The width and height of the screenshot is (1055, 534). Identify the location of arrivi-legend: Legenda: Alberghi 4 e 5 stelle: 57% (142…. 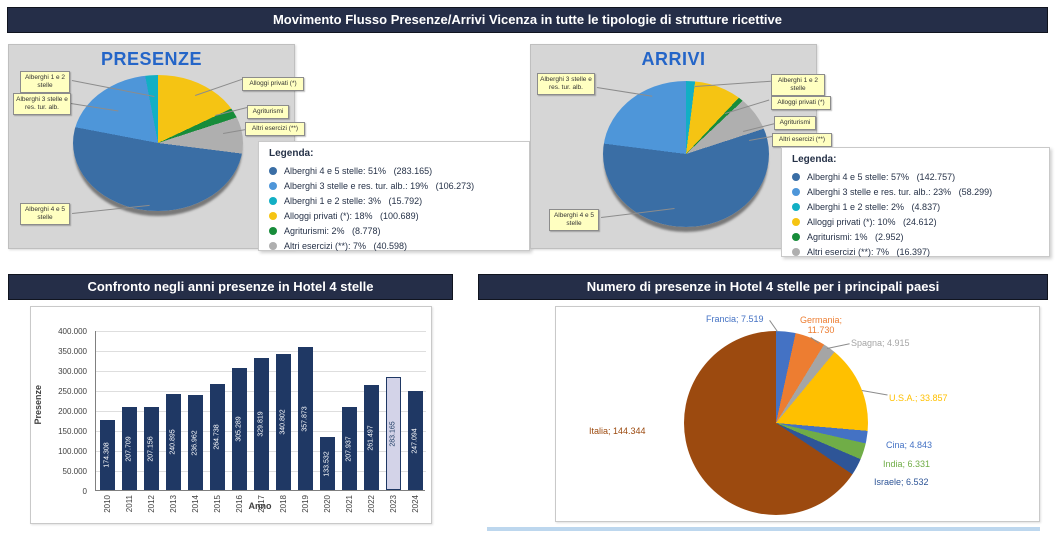
(915, 202).